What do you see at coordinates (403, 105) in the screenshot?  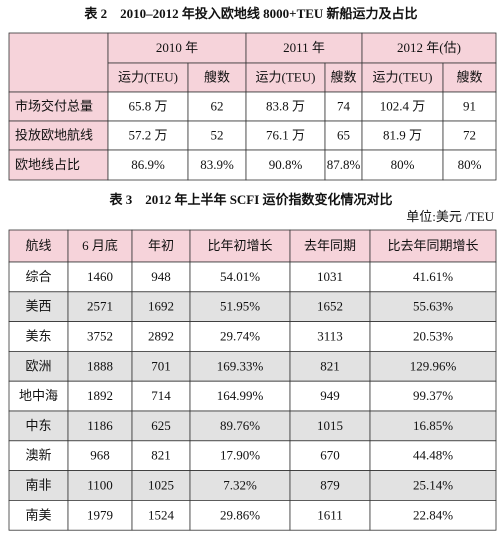 I see `cell-text: 102.4 万` at bounding box center [403, 105].